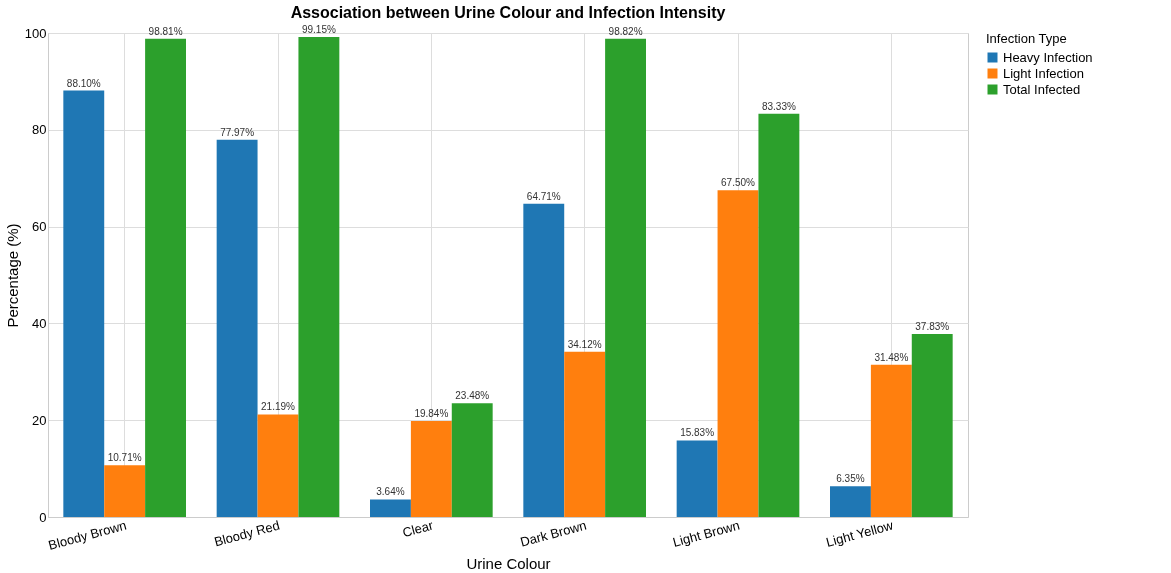  I want to click on x-tick-label: Bloody Brown, so click(87, 535).